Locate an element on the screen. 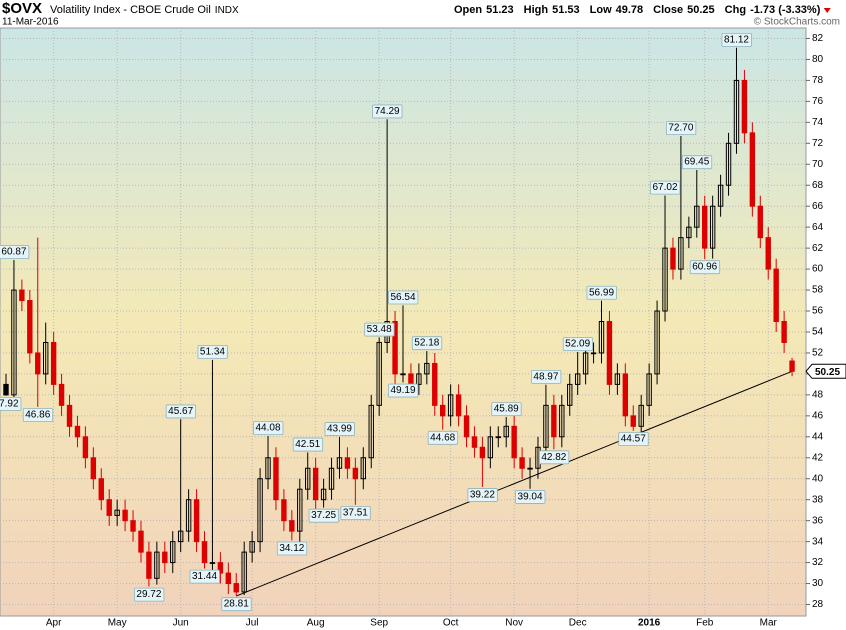  y-tick-label: 40 is located at coordinates (818, 478).